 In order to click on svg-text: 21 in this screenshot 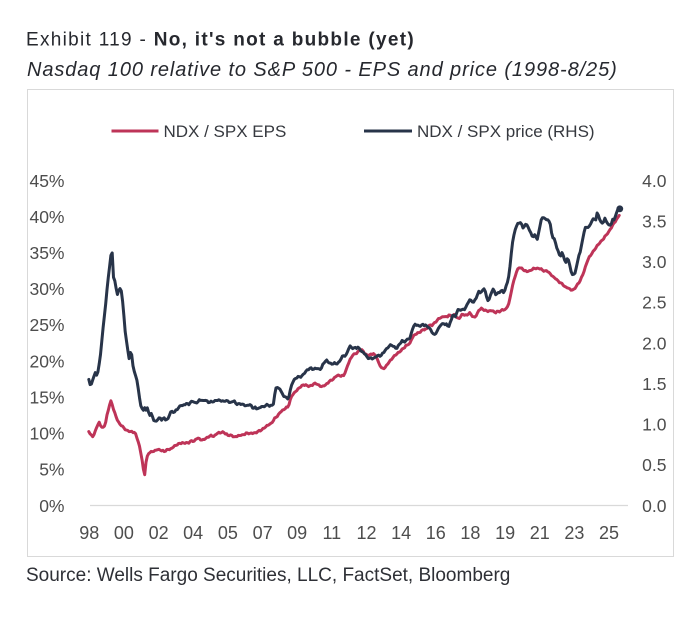, I will do `click(540, 533)`.